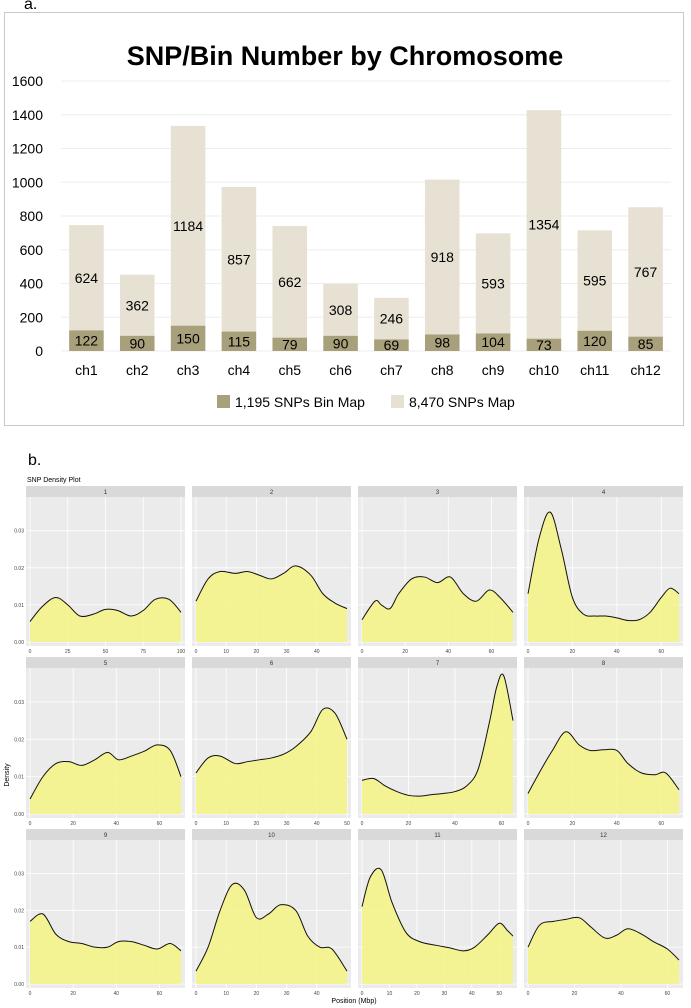 This screenshot has height=1008, width=691. Describe the element at coordinates (87, 278) in the screenshot. I see `data-label-snp-ch1: 624` at that location.